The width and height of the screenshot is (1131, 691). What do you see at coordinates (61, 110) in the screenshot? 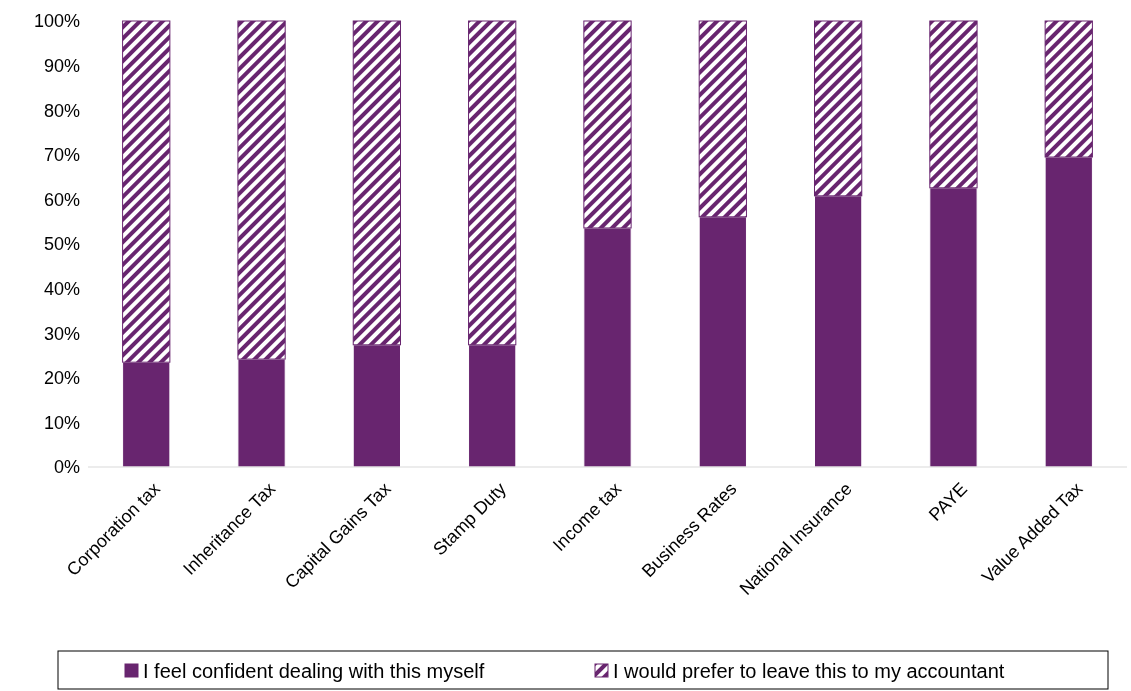
I see `y-tick-label: 80%` at bounding box center [61, 110].